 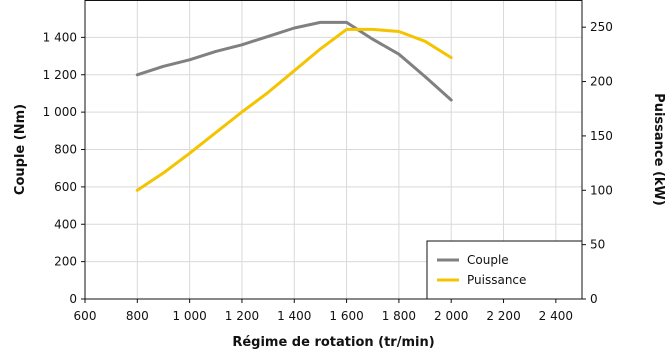 What do you see at coordinates (399, 316) in the screenshot?
I see `x-tick-label: 1 800` at bounding box center [399, 316].